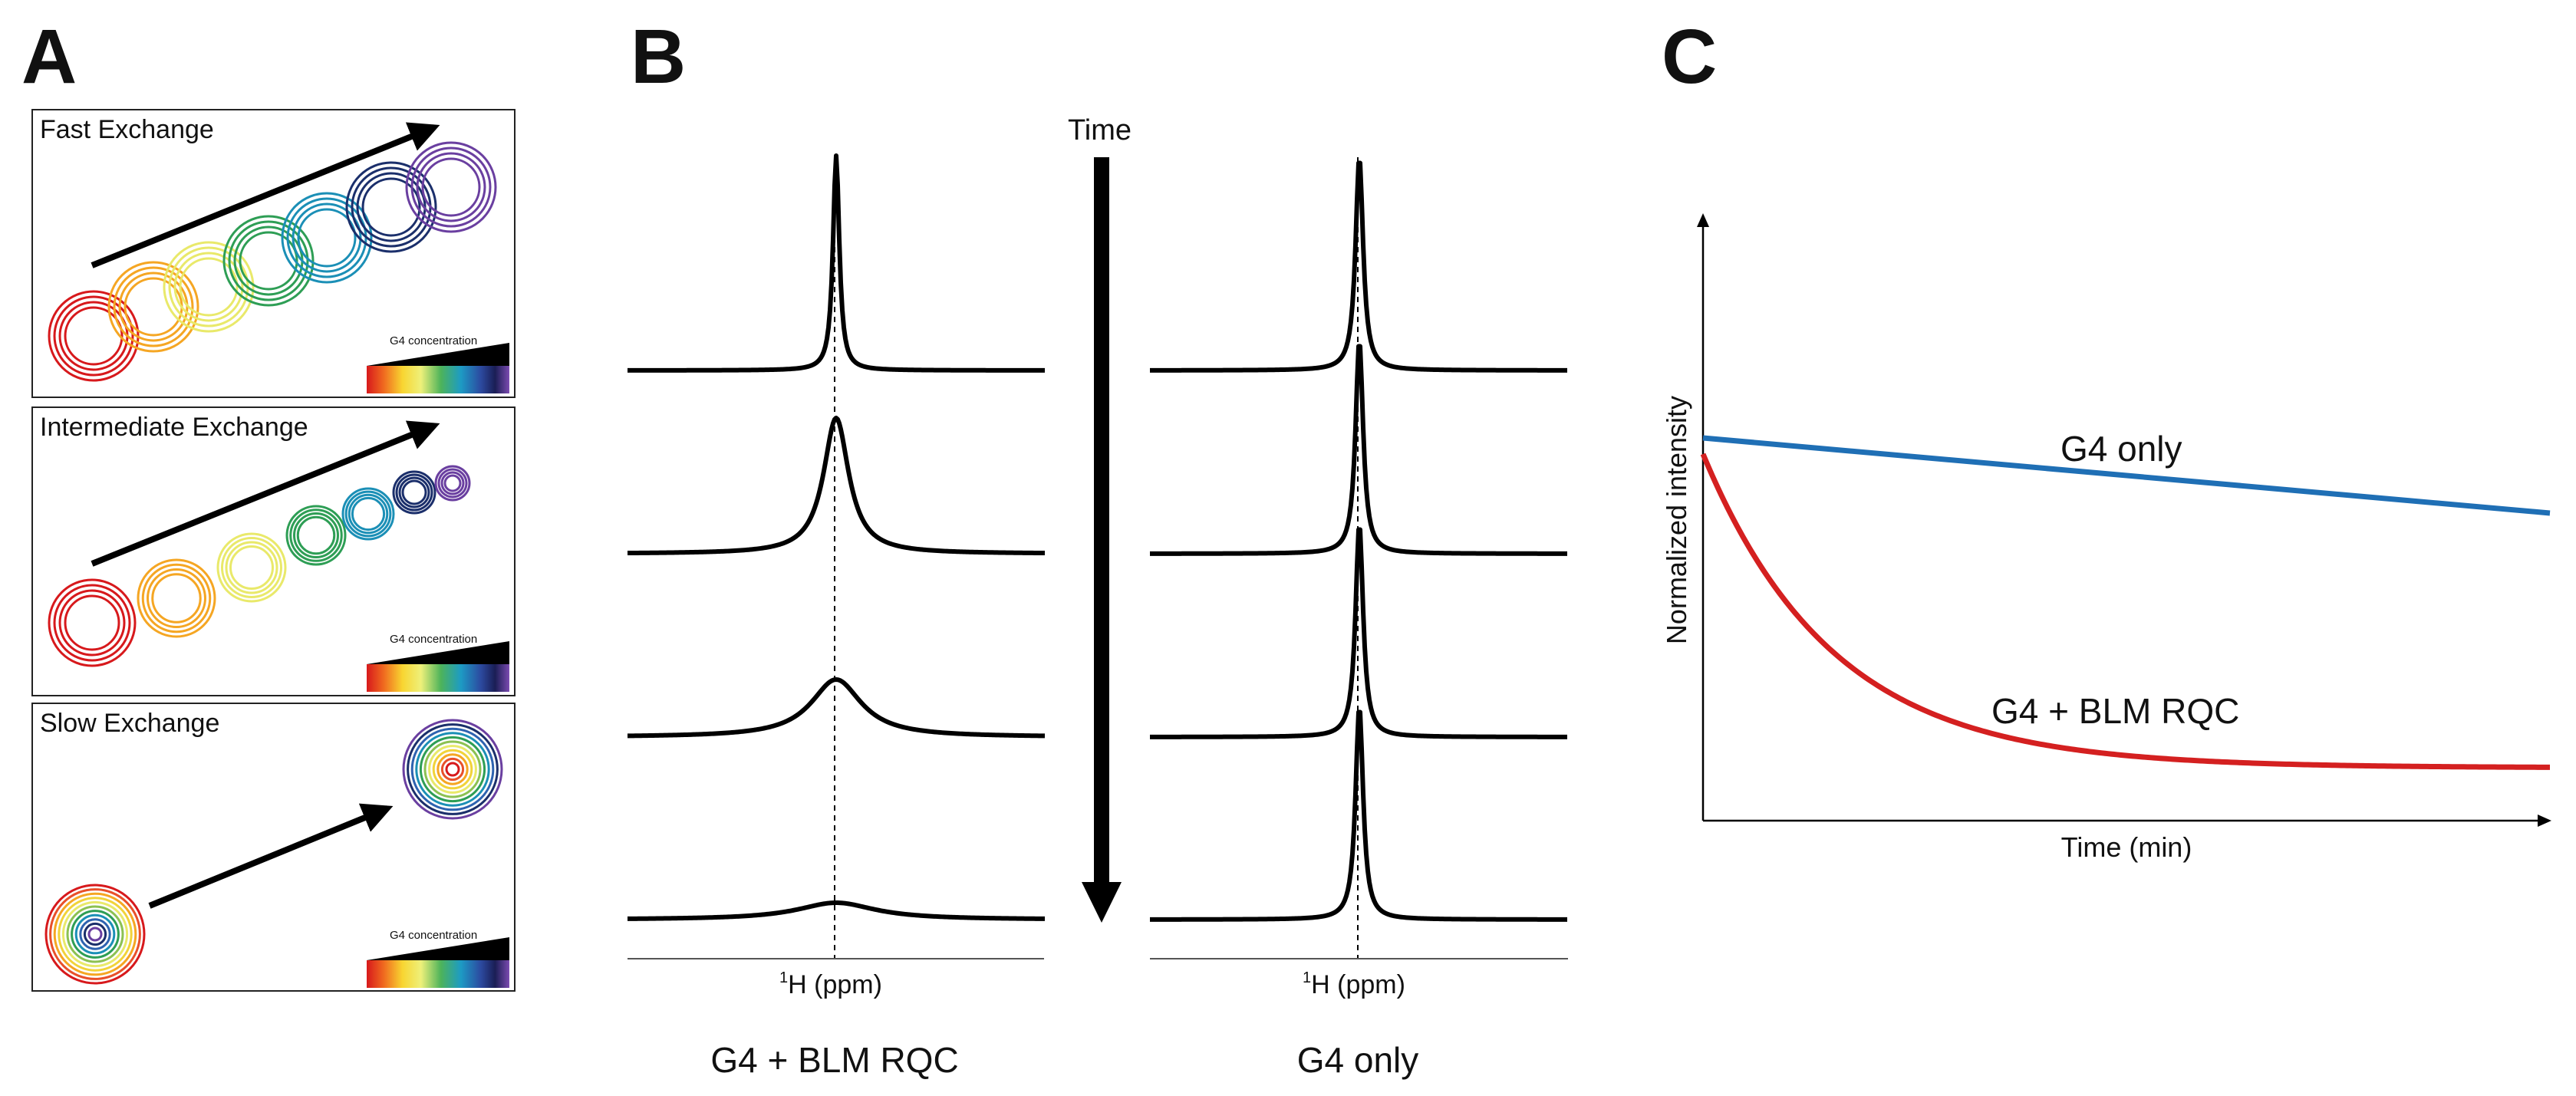 The image size is (2576, 1096). What do you see at coordinates (127, 129) in the screenshot?
I see `fast-exchange-title: Fast Exchange` at bounding box center [127, 129].